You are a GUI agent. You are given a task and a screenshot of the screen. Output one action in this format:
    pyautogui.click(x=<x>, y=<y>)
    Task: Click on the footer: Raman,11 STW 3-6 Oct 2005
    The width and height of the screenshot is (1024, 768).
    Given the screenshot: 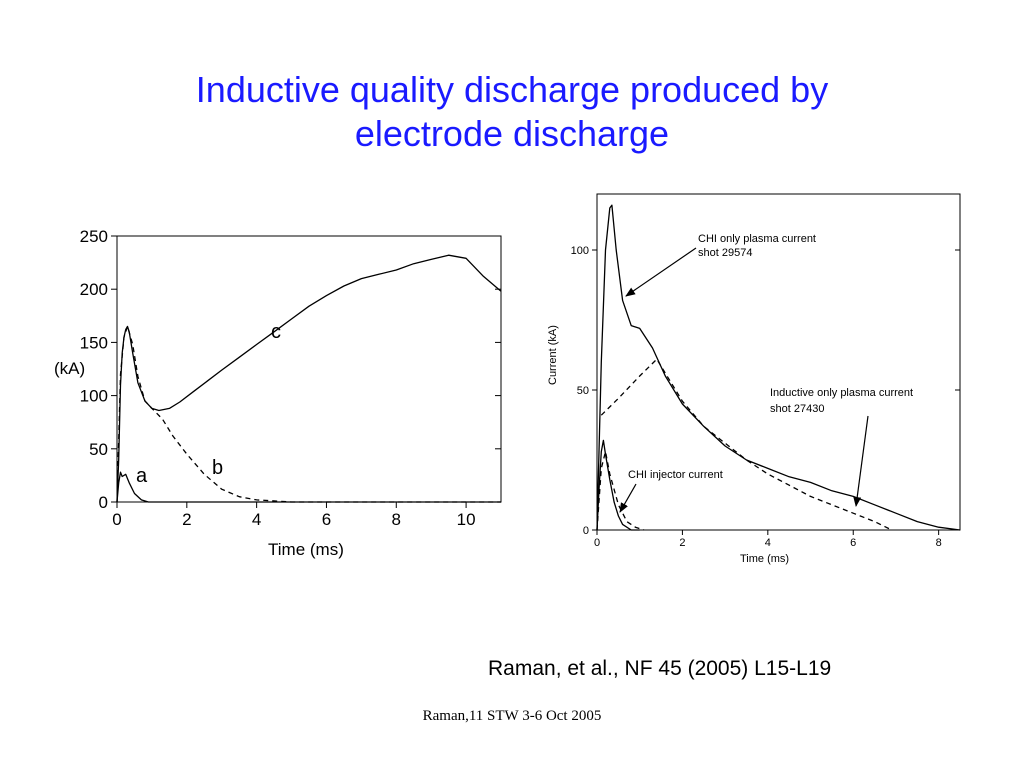 What is the action you would take?
    pyautogui.click(x=512, y=716)
    